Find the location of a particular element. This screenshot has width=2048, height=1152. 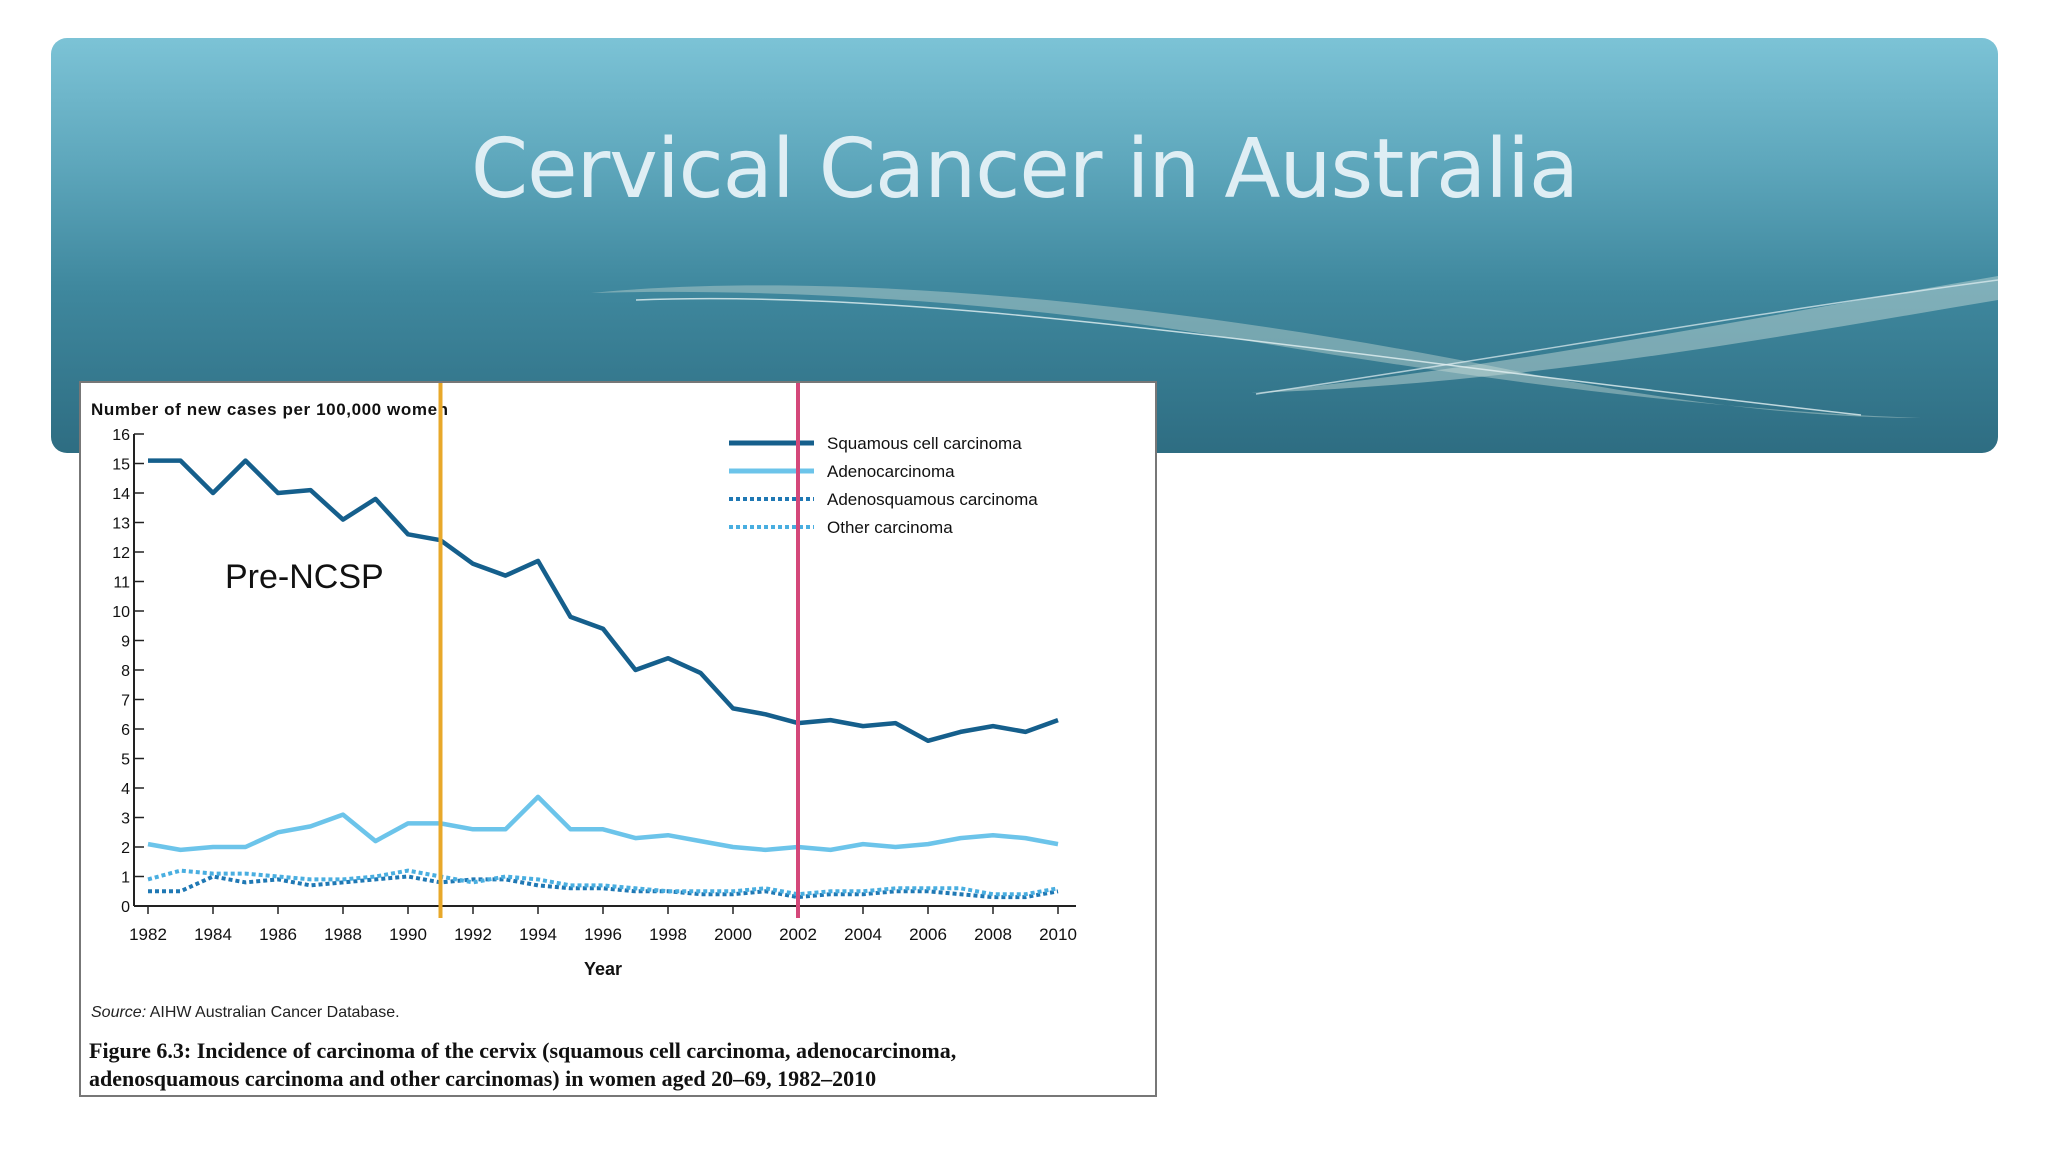

y-axis-title: Number of new cases per 100,000 women is located at coordinates (270, 409).